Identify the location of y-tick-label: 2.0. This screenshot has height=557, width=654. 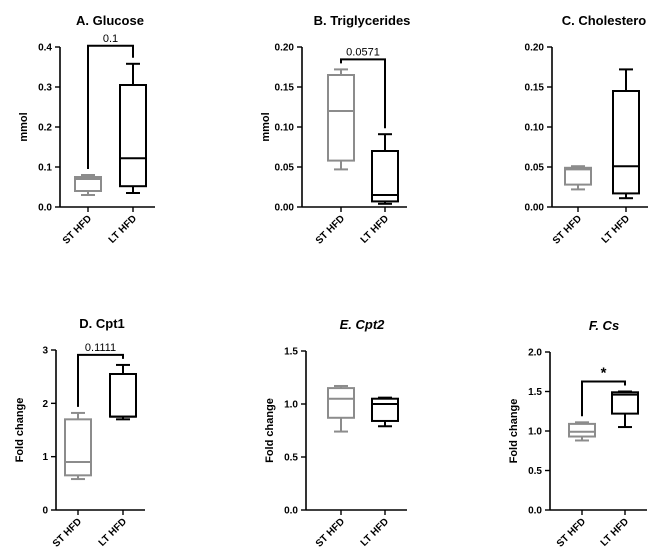
(535, 353).